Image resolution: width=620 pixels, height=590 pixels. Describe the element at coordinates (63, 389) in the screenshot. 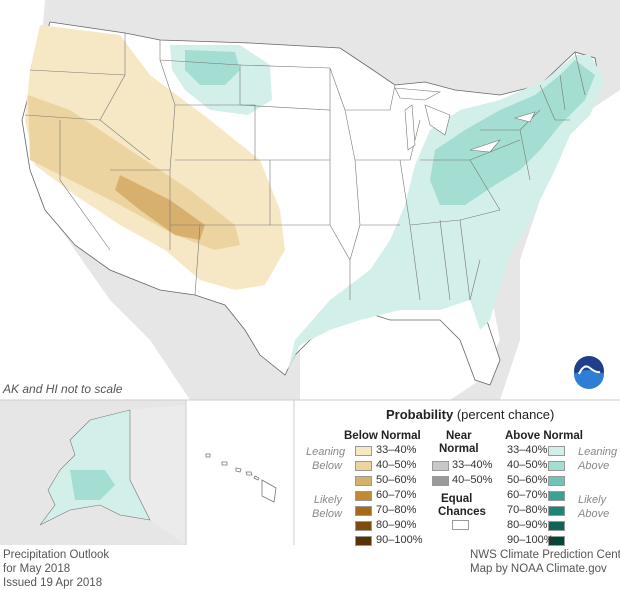

I see `scale-note: AK and HI not to scale` at that location.